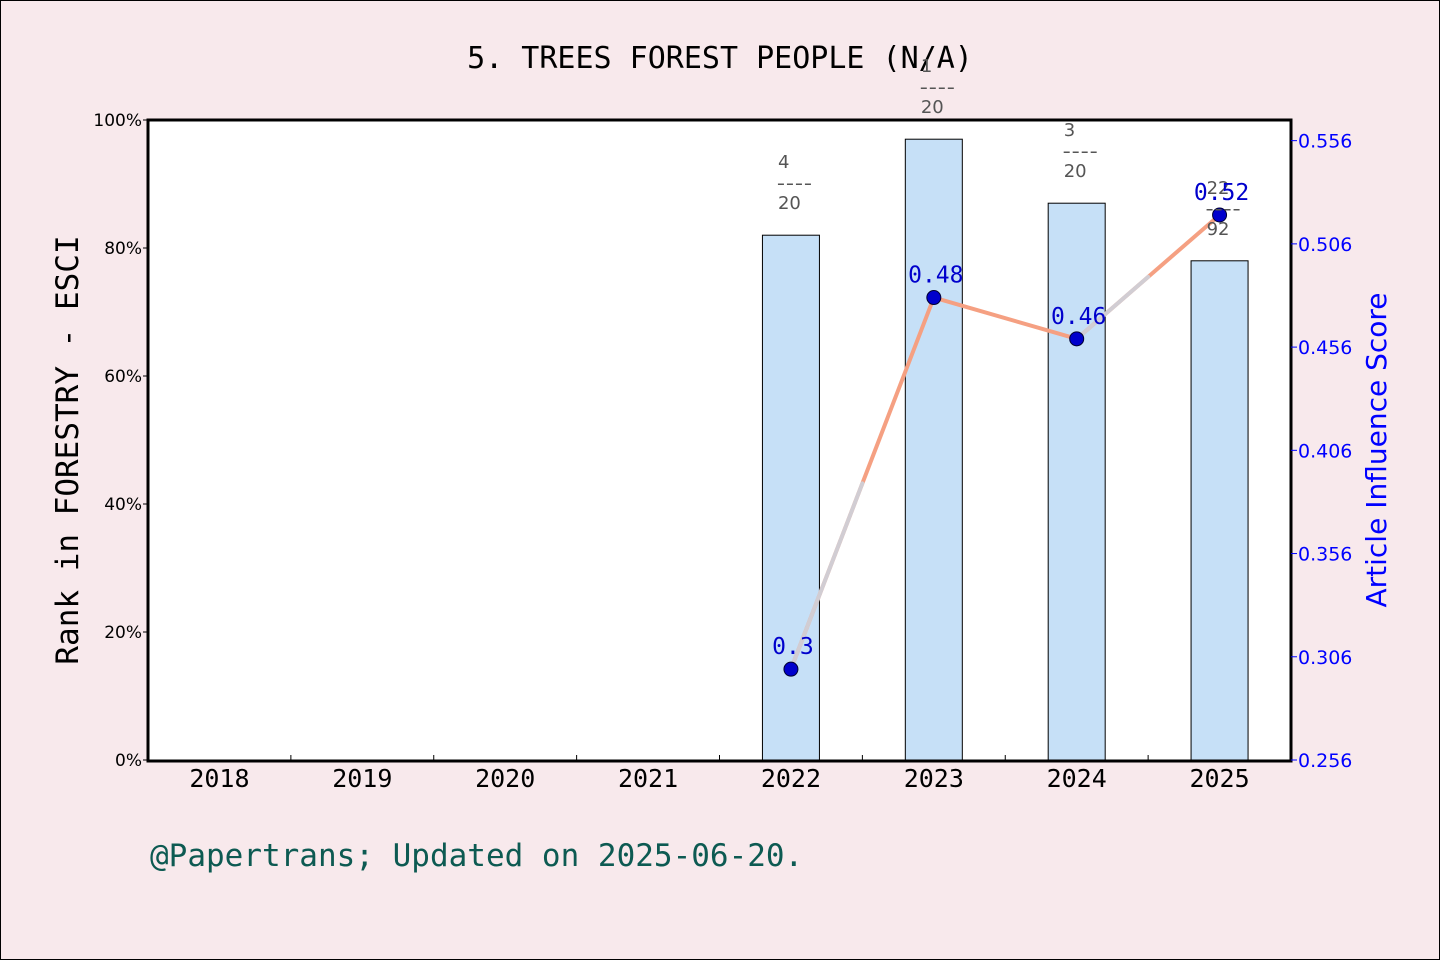 Image resolution: width=1440 pixels, height=960 pixels. I want to click on x-tick-label: 2020, so click(505, 778).